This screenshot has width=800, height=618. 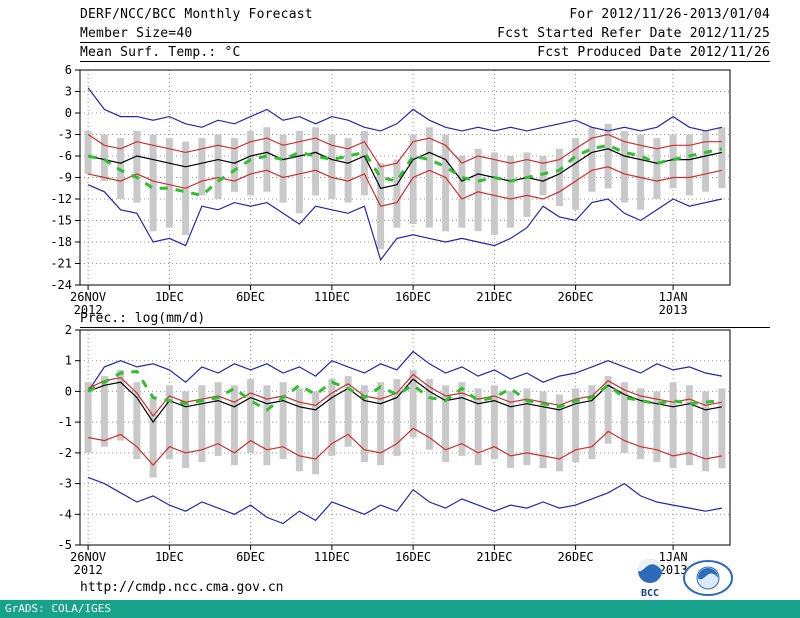 I want to click on source-url: http://cmdp.ncc.cma.gov.cn, so click(x=182, y=587).